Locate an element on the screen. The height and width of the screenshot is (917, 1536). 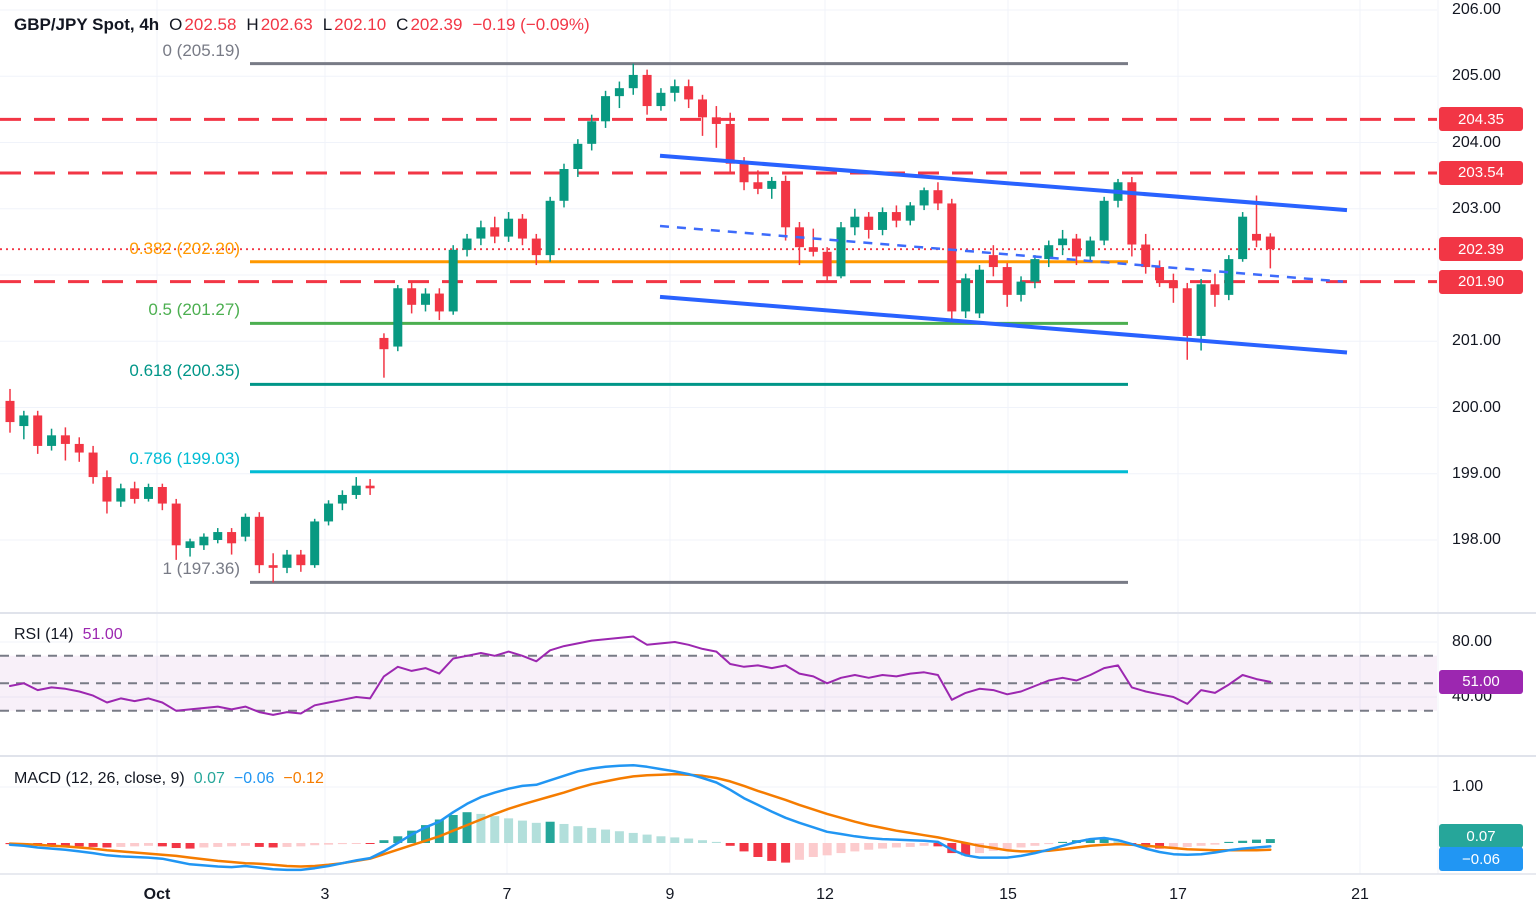
time-tick: Oct is located at coordinates (157, 894).